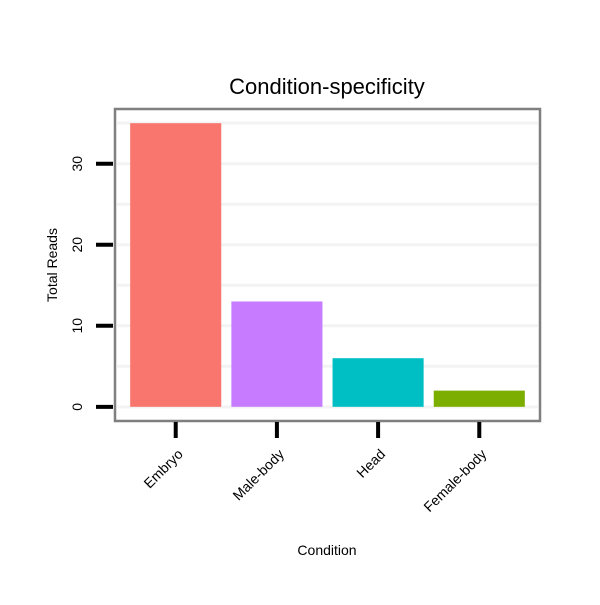 The width and height of the screenshot is (600, 605). Describe the element at coordinates (258, 475) in the screenshot. I see `x-tick-label: Male-body` at that location.